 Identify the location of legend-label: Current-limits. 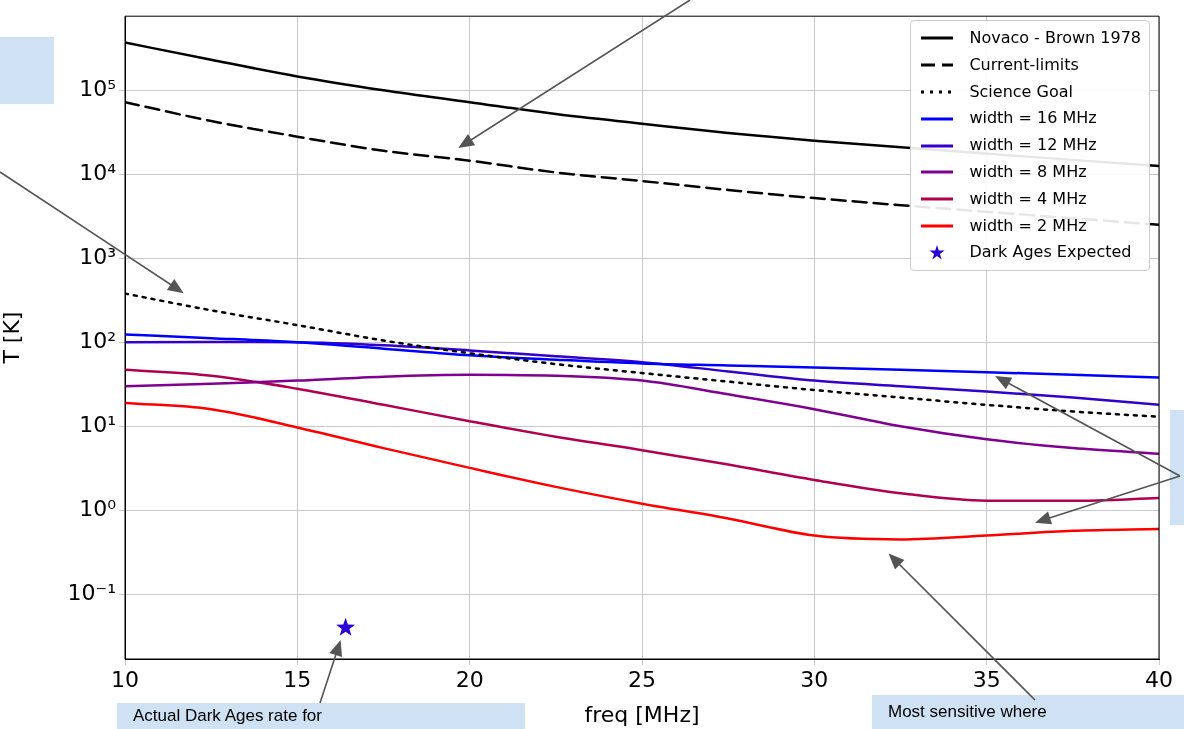
(1024, 64).